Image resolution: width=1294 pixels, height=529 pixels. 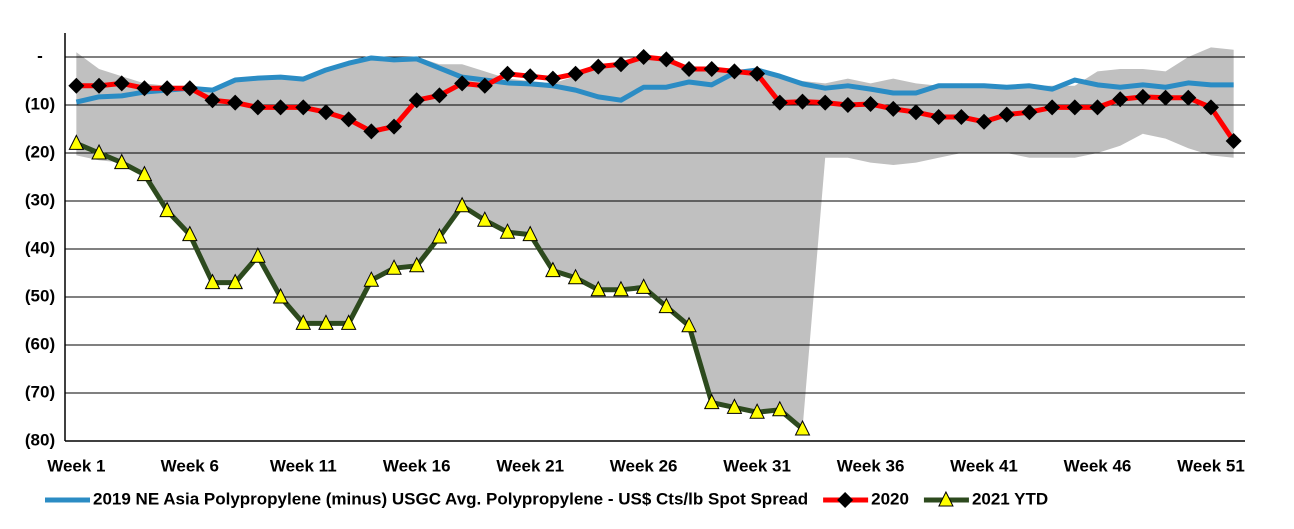 I want to click on y-tick-label: (40), so click(x=40, y=247).